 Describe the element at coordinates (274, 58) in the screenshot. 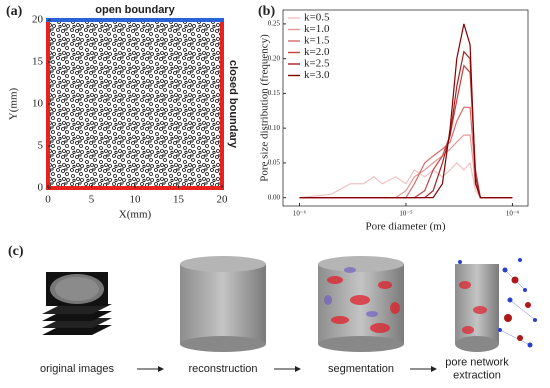

I see `y-tick-label: 0.20` at that location.